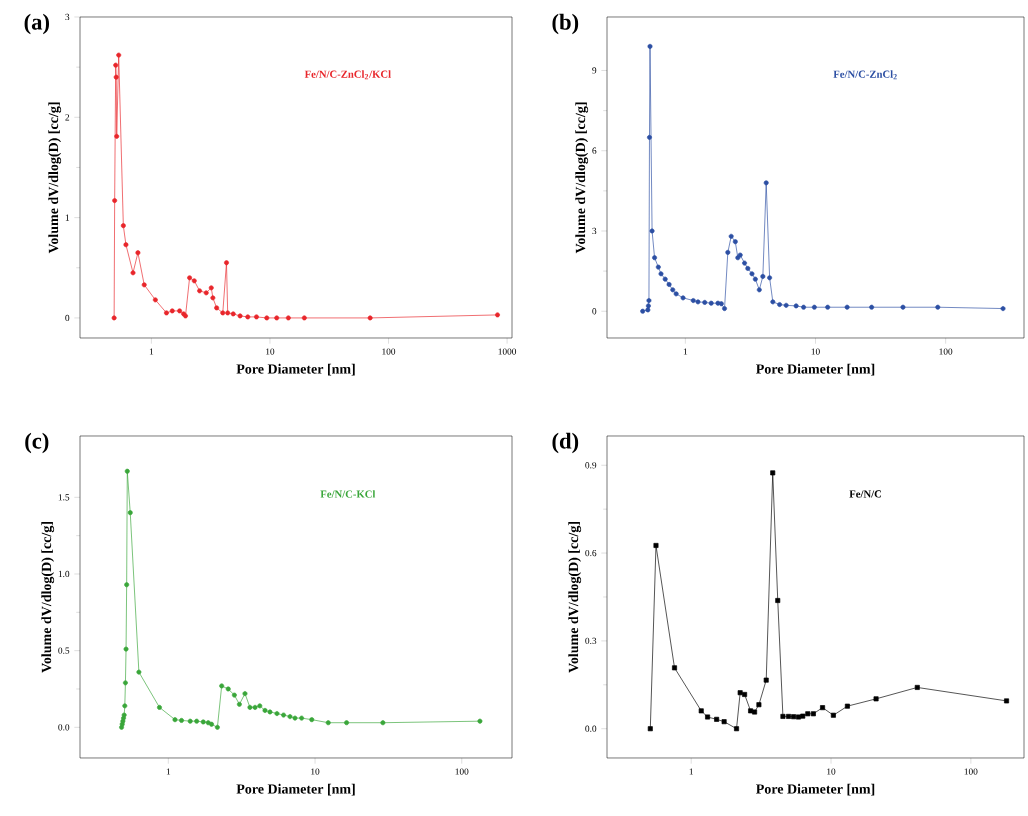  What do you see at coordinates (64, 497) in the screenshot?
I see `y-tick-label: 1.5` at bounding box center [64, 497].